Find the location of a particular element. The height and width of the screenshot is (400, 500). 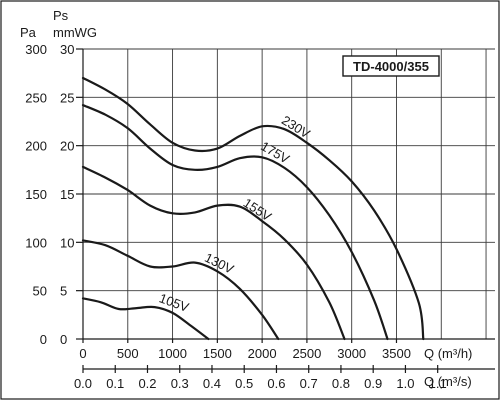

y-tick-label-mmwg: 30 is located at coordinates (67, 49).